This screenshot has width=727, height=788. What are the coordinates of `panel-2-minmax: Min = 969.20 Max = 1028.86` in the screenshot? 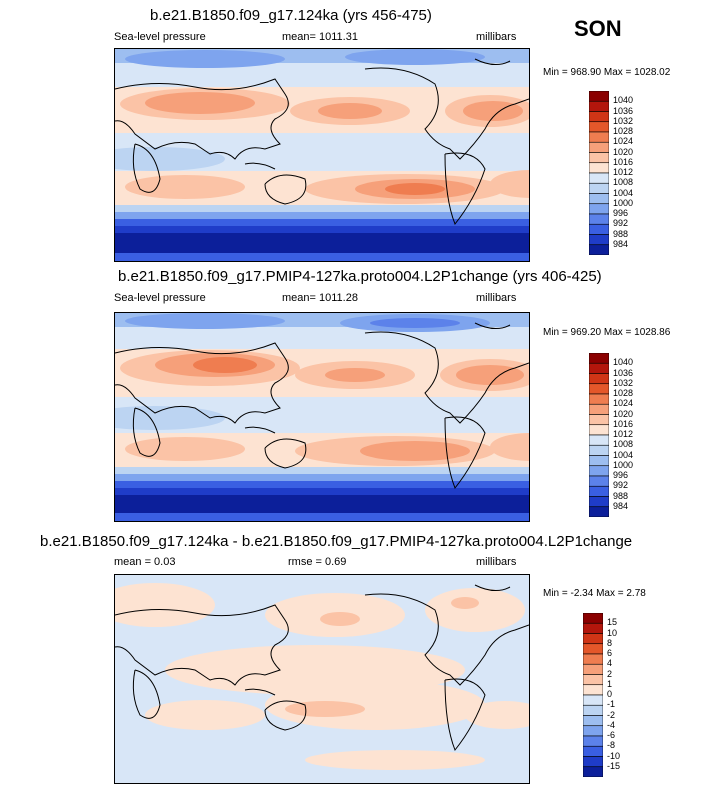 It's located at (607, 332).